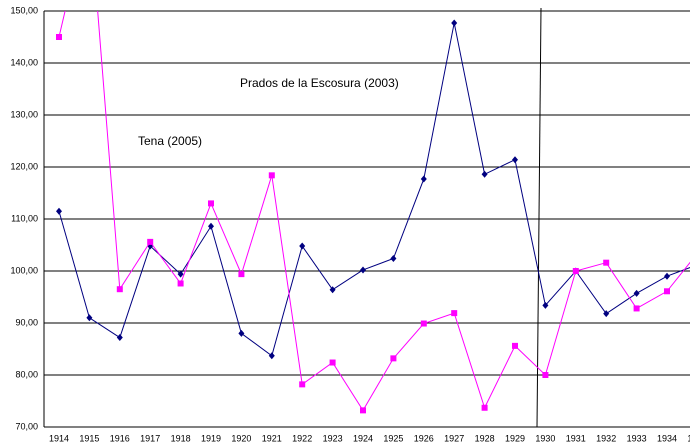 The height and width of the screenshot is (446, 690). What do you see at coordinates (24, 218) in the screenshot?
I see `y-tick-label: 110,00` at bounding box center [24, 218].